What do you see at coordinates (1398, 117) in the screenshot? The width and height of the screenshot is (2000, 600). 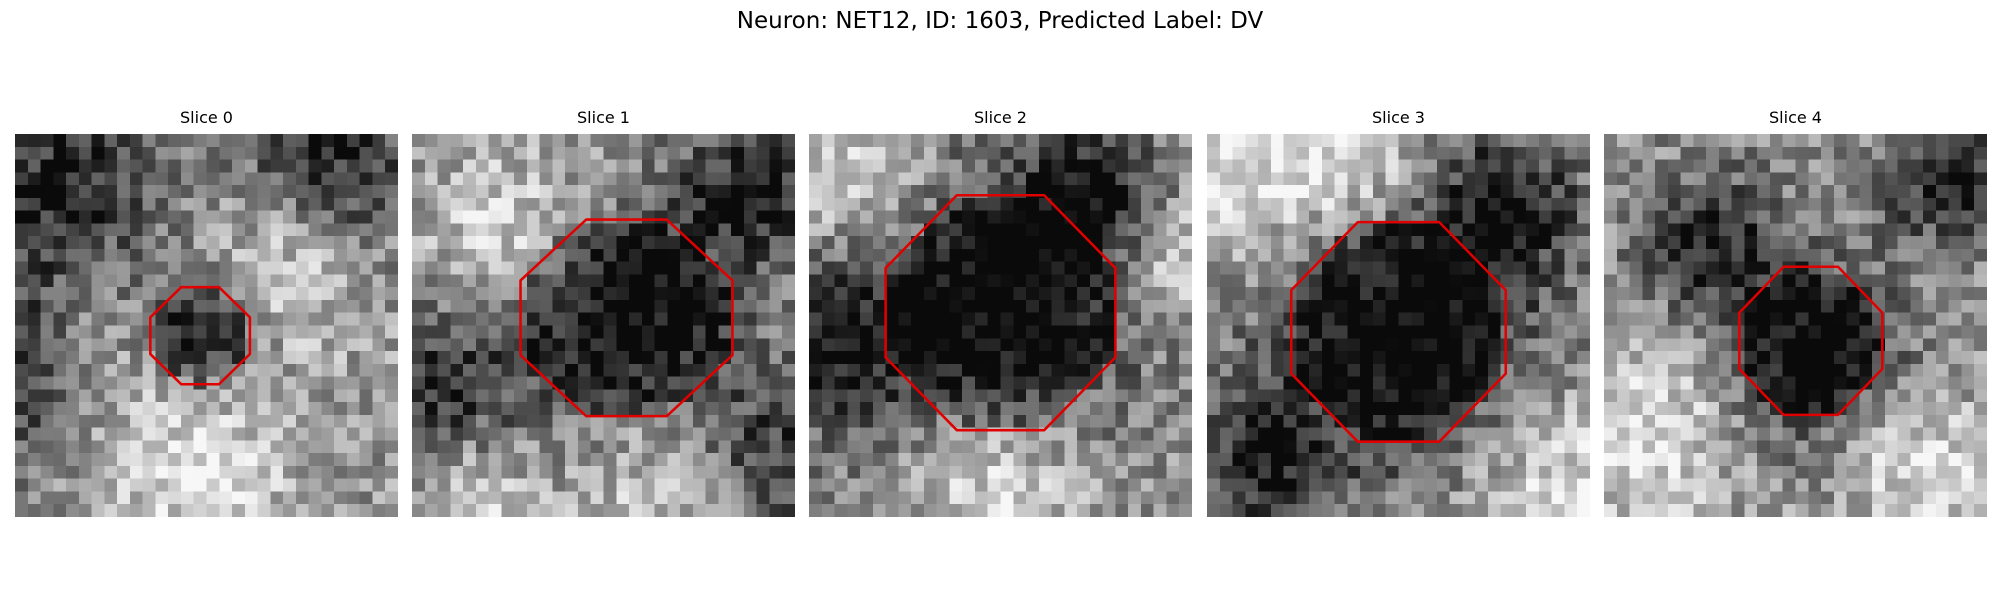 I see `slice-title: Slice 3` at bounding box center [1398, 117].